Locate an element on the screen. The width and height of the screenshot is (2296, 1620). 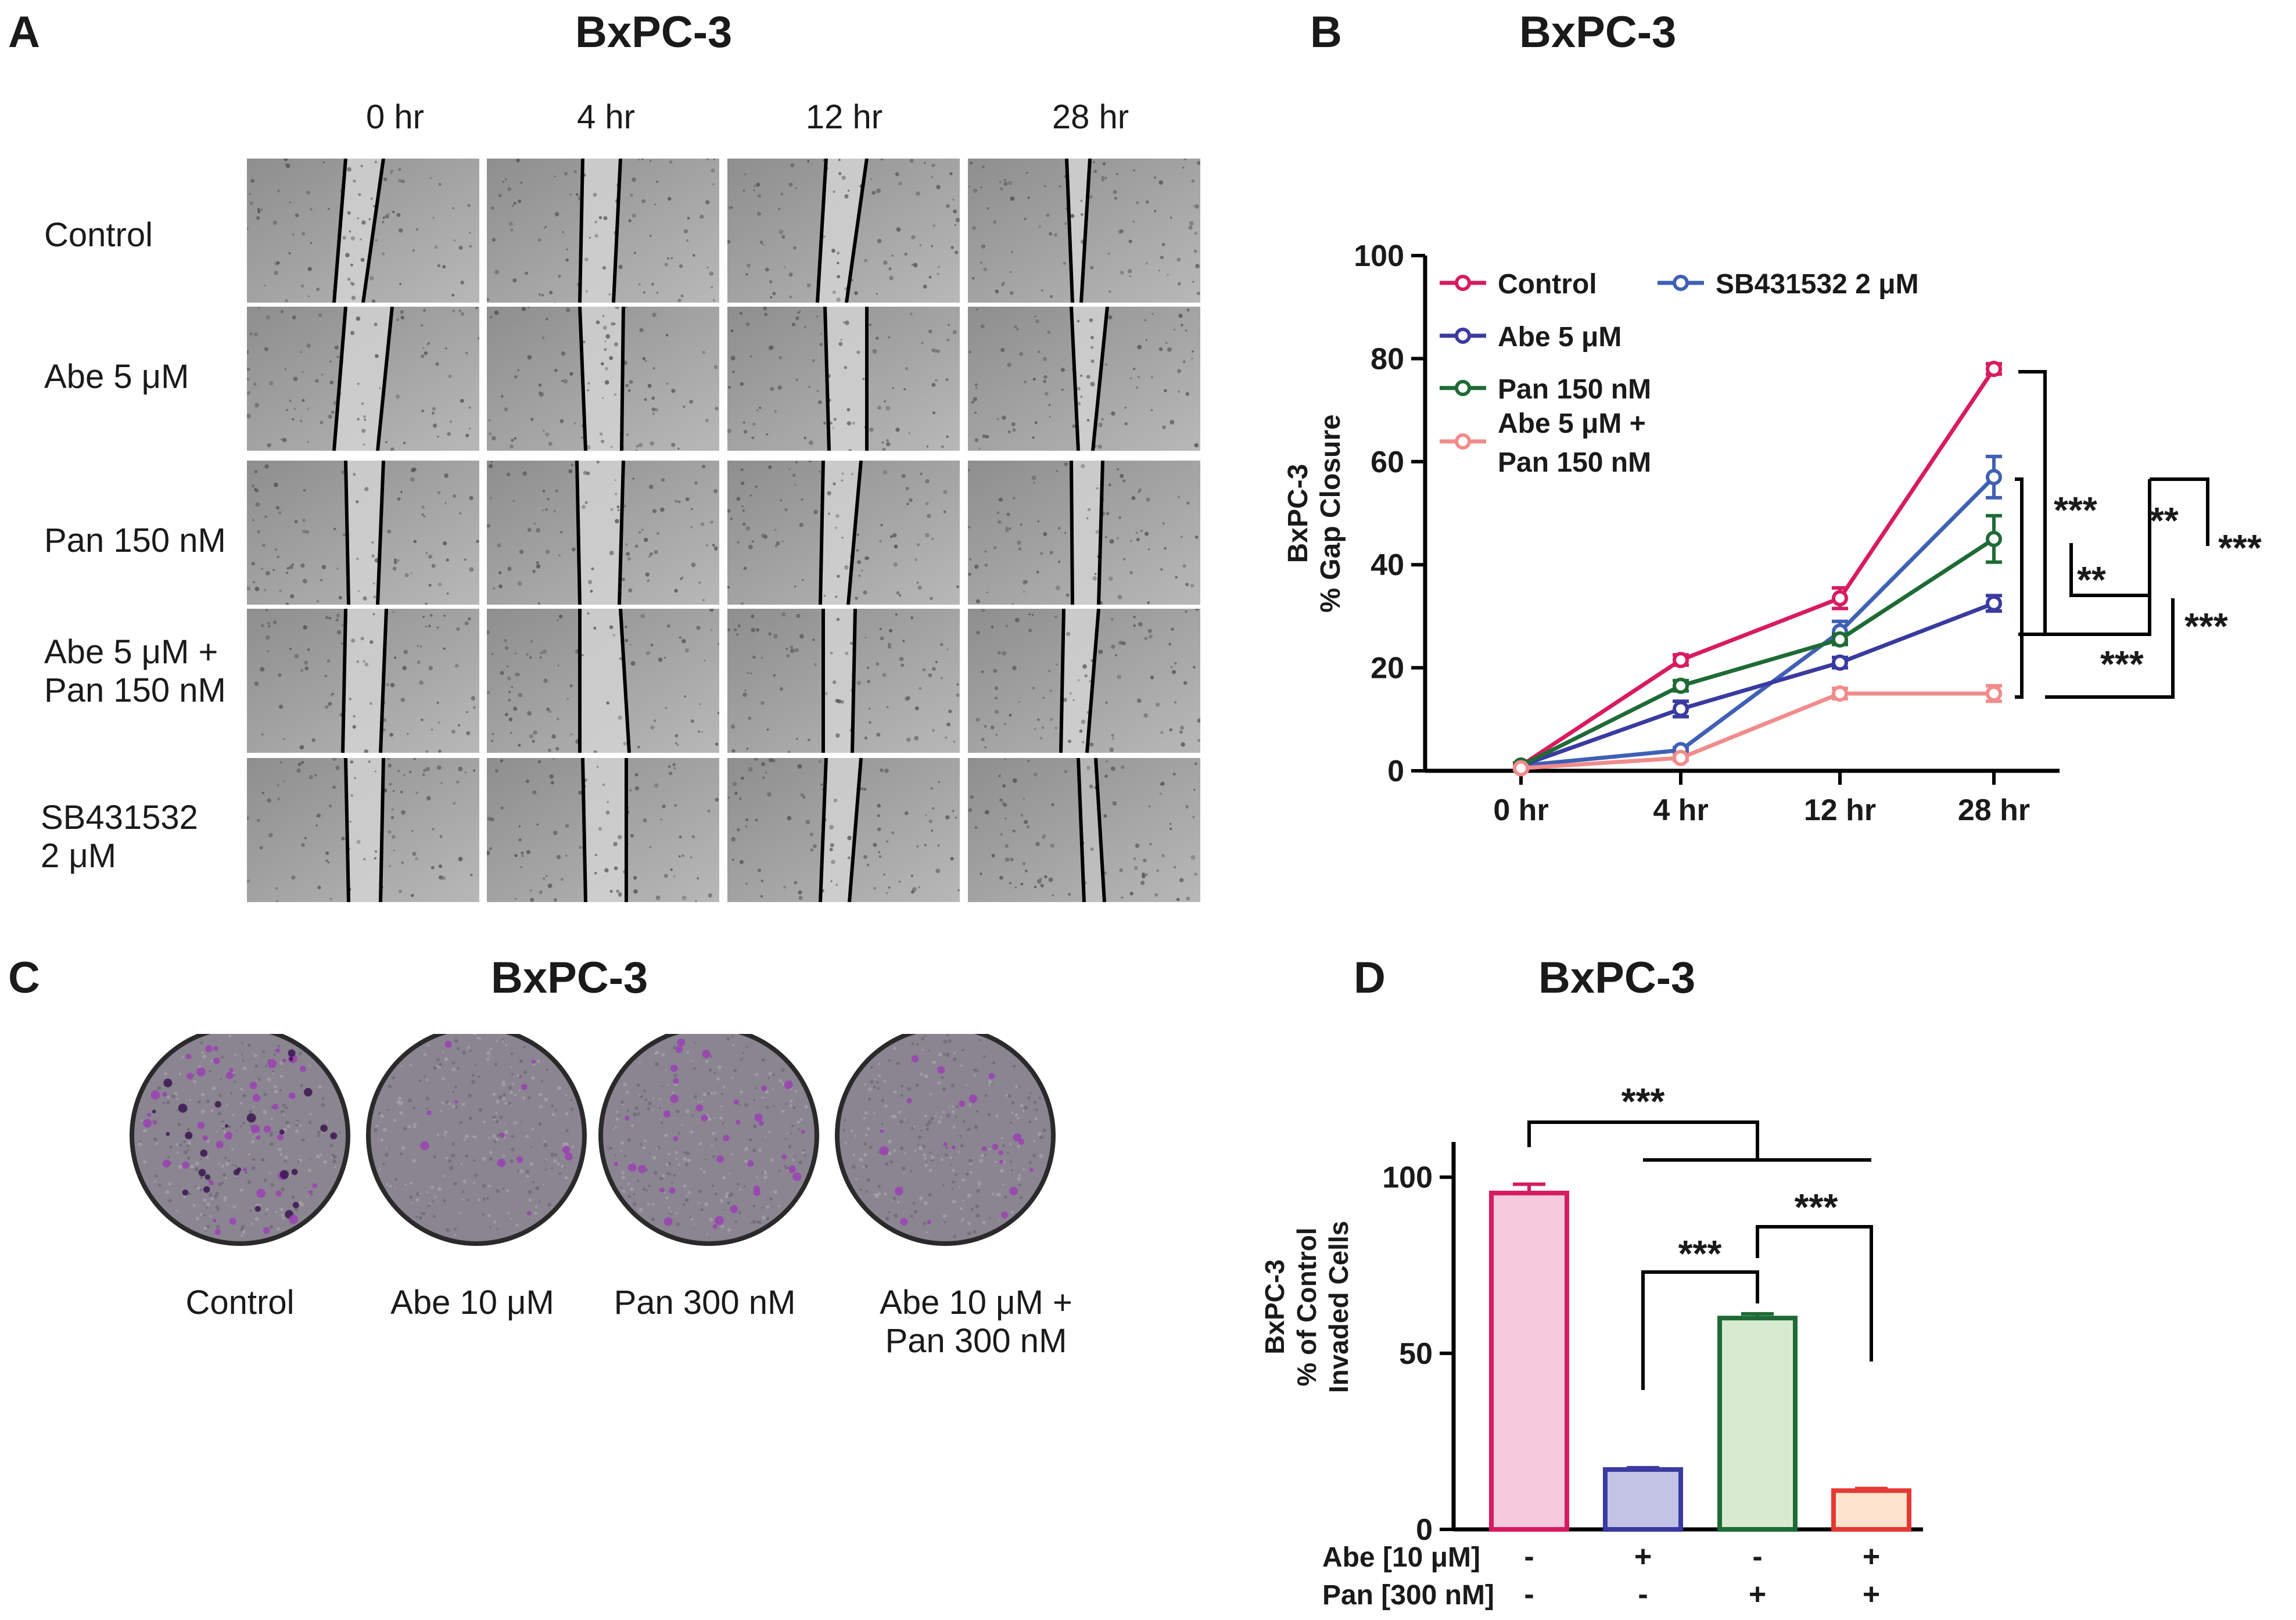
panel-c-title: BxPC-3 is located at coordinates (569, 978).